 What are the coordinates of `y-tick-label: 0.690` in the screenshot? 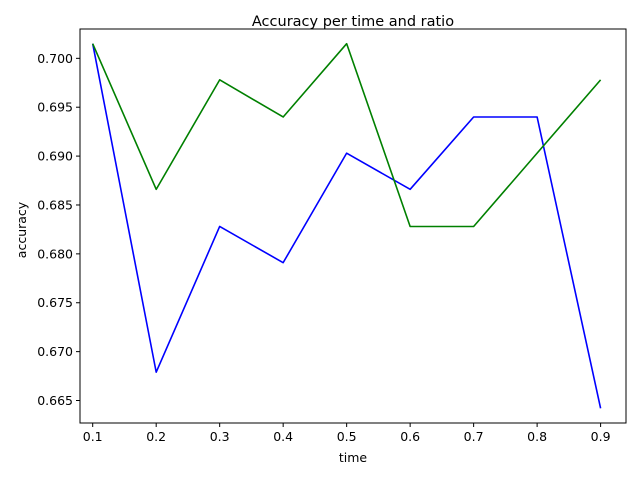 It's located at (55, 156).